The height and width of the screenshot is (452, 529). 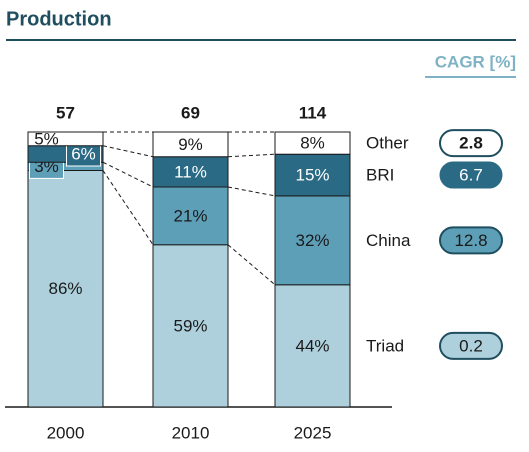 What do you see at coordinates (65, 112) in the screenshot?
I see `total-label: 57` at bounding box center [65, 112].